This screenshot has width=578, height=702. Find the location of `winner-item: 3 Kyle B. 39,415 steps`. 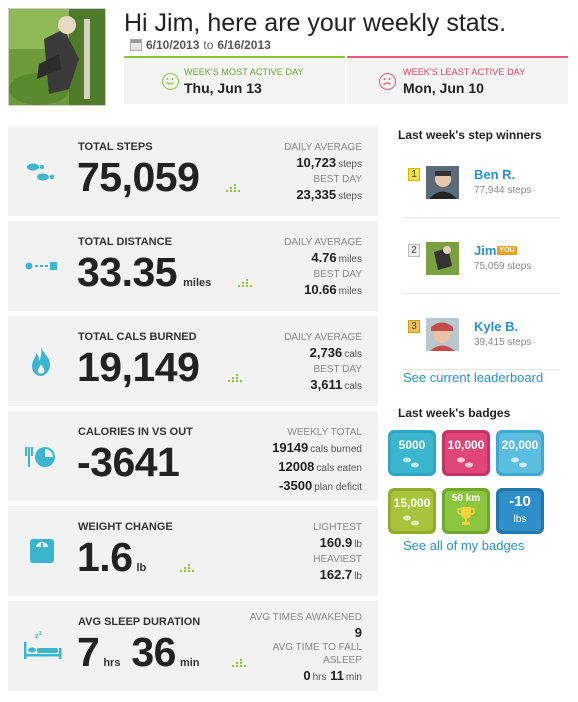

winner-item: 3 Kyle B. 39,415 steps is located at coordinates (482, 340).